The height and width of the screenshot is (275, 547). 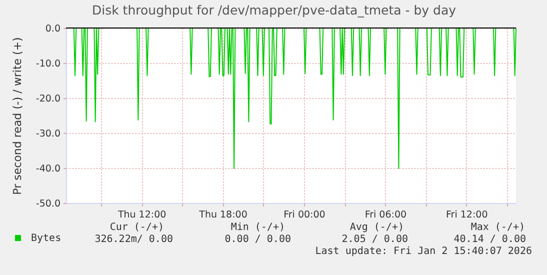 I want to click on text: 0.00 / 0.00, so click(x=257, y=239).